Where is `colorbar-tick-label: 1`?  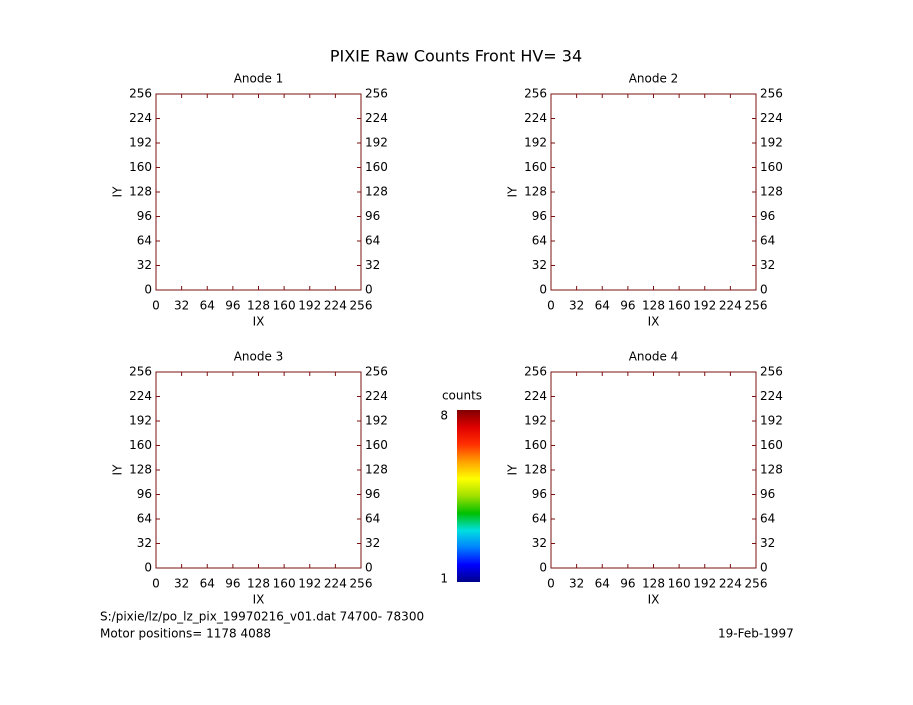
colorbar-tick-label: 1 is located at coordinates (444, 579).